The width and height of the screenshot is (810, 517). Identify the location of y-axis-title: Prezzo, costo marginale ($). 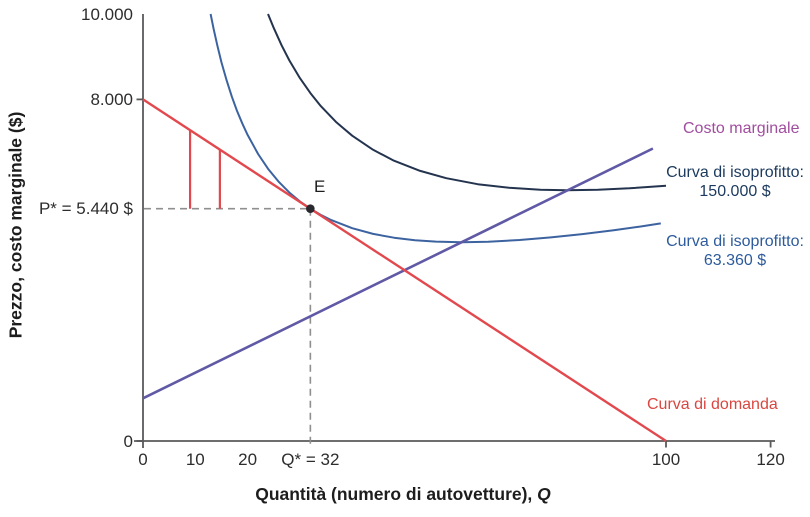
(15, 225).